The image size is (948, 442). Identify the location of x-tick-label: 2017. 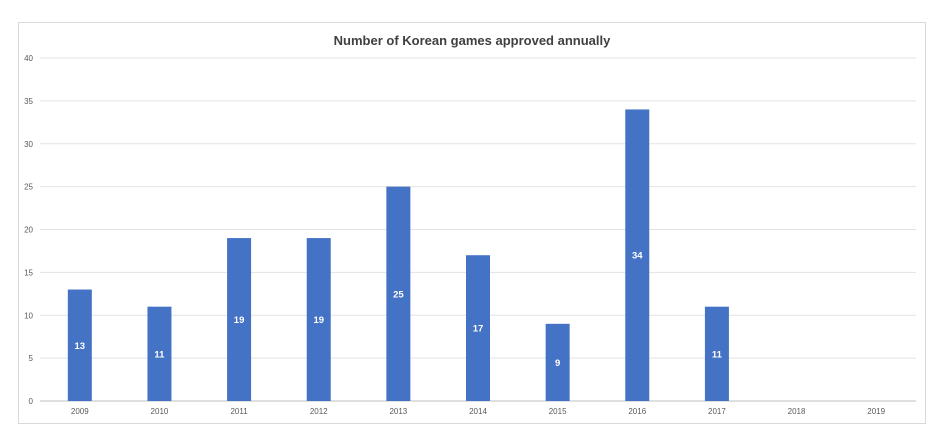
(717, 411).